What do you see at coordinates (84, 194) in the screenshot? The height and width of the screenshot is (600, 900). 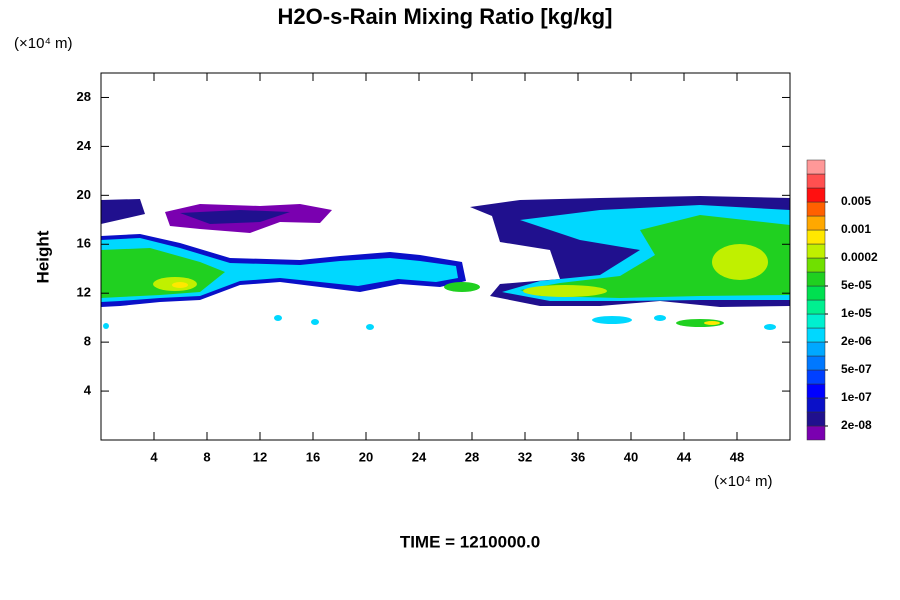 I see `y-tick-label: 20` at bounding box center [84, 194].